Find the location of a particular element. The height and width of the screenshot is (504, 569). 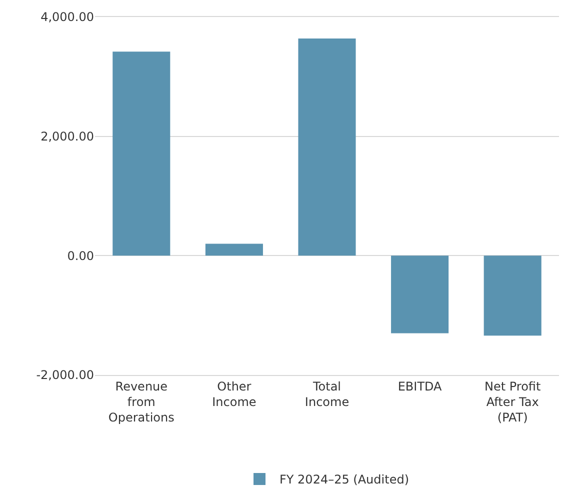

legend-label: FY 2024–25 (Audited) is located at coordinates (345, 479).